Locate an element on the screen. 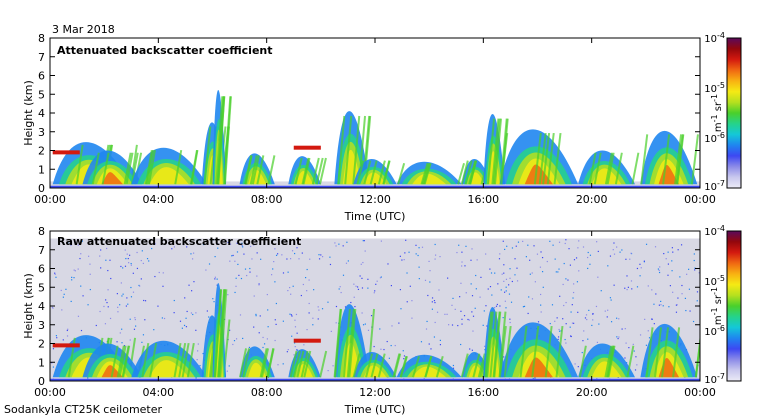 The width and height of the screenshot is (780, 420). strong-backscatter-layer is located at coordinates (307, 147).